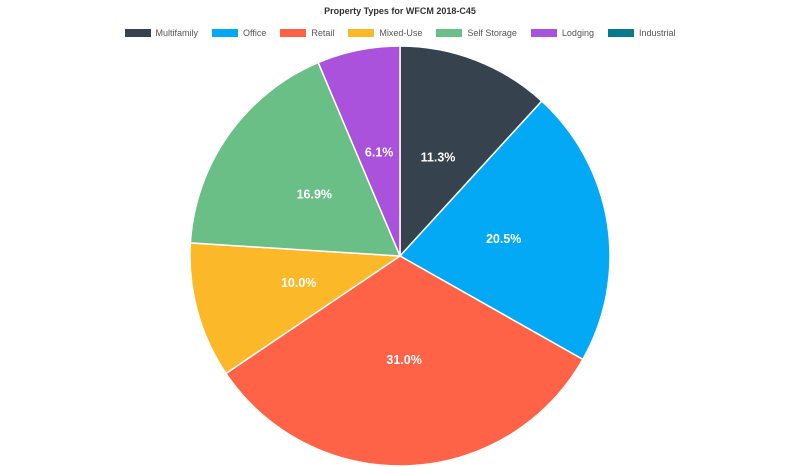 Image resolution: width=800 pixels, height=467 pixels. What do you see at coordinates (255, 33) in the screenshot?
I see `legend-label-office: Office` at bounding box center [255, 33].